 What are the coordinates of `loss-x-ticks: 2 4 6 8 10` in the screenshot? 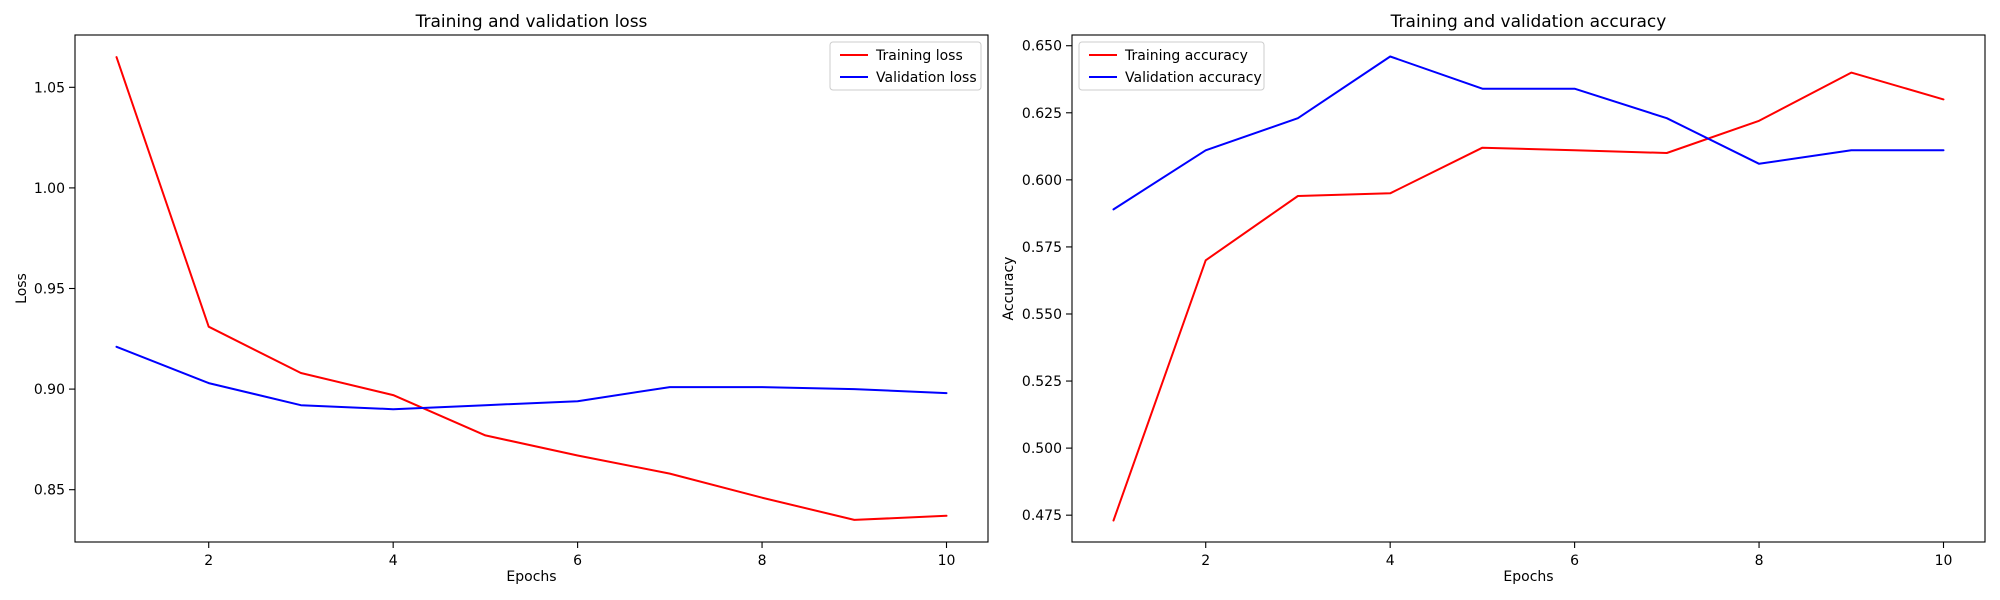 It's located at (579, 555).